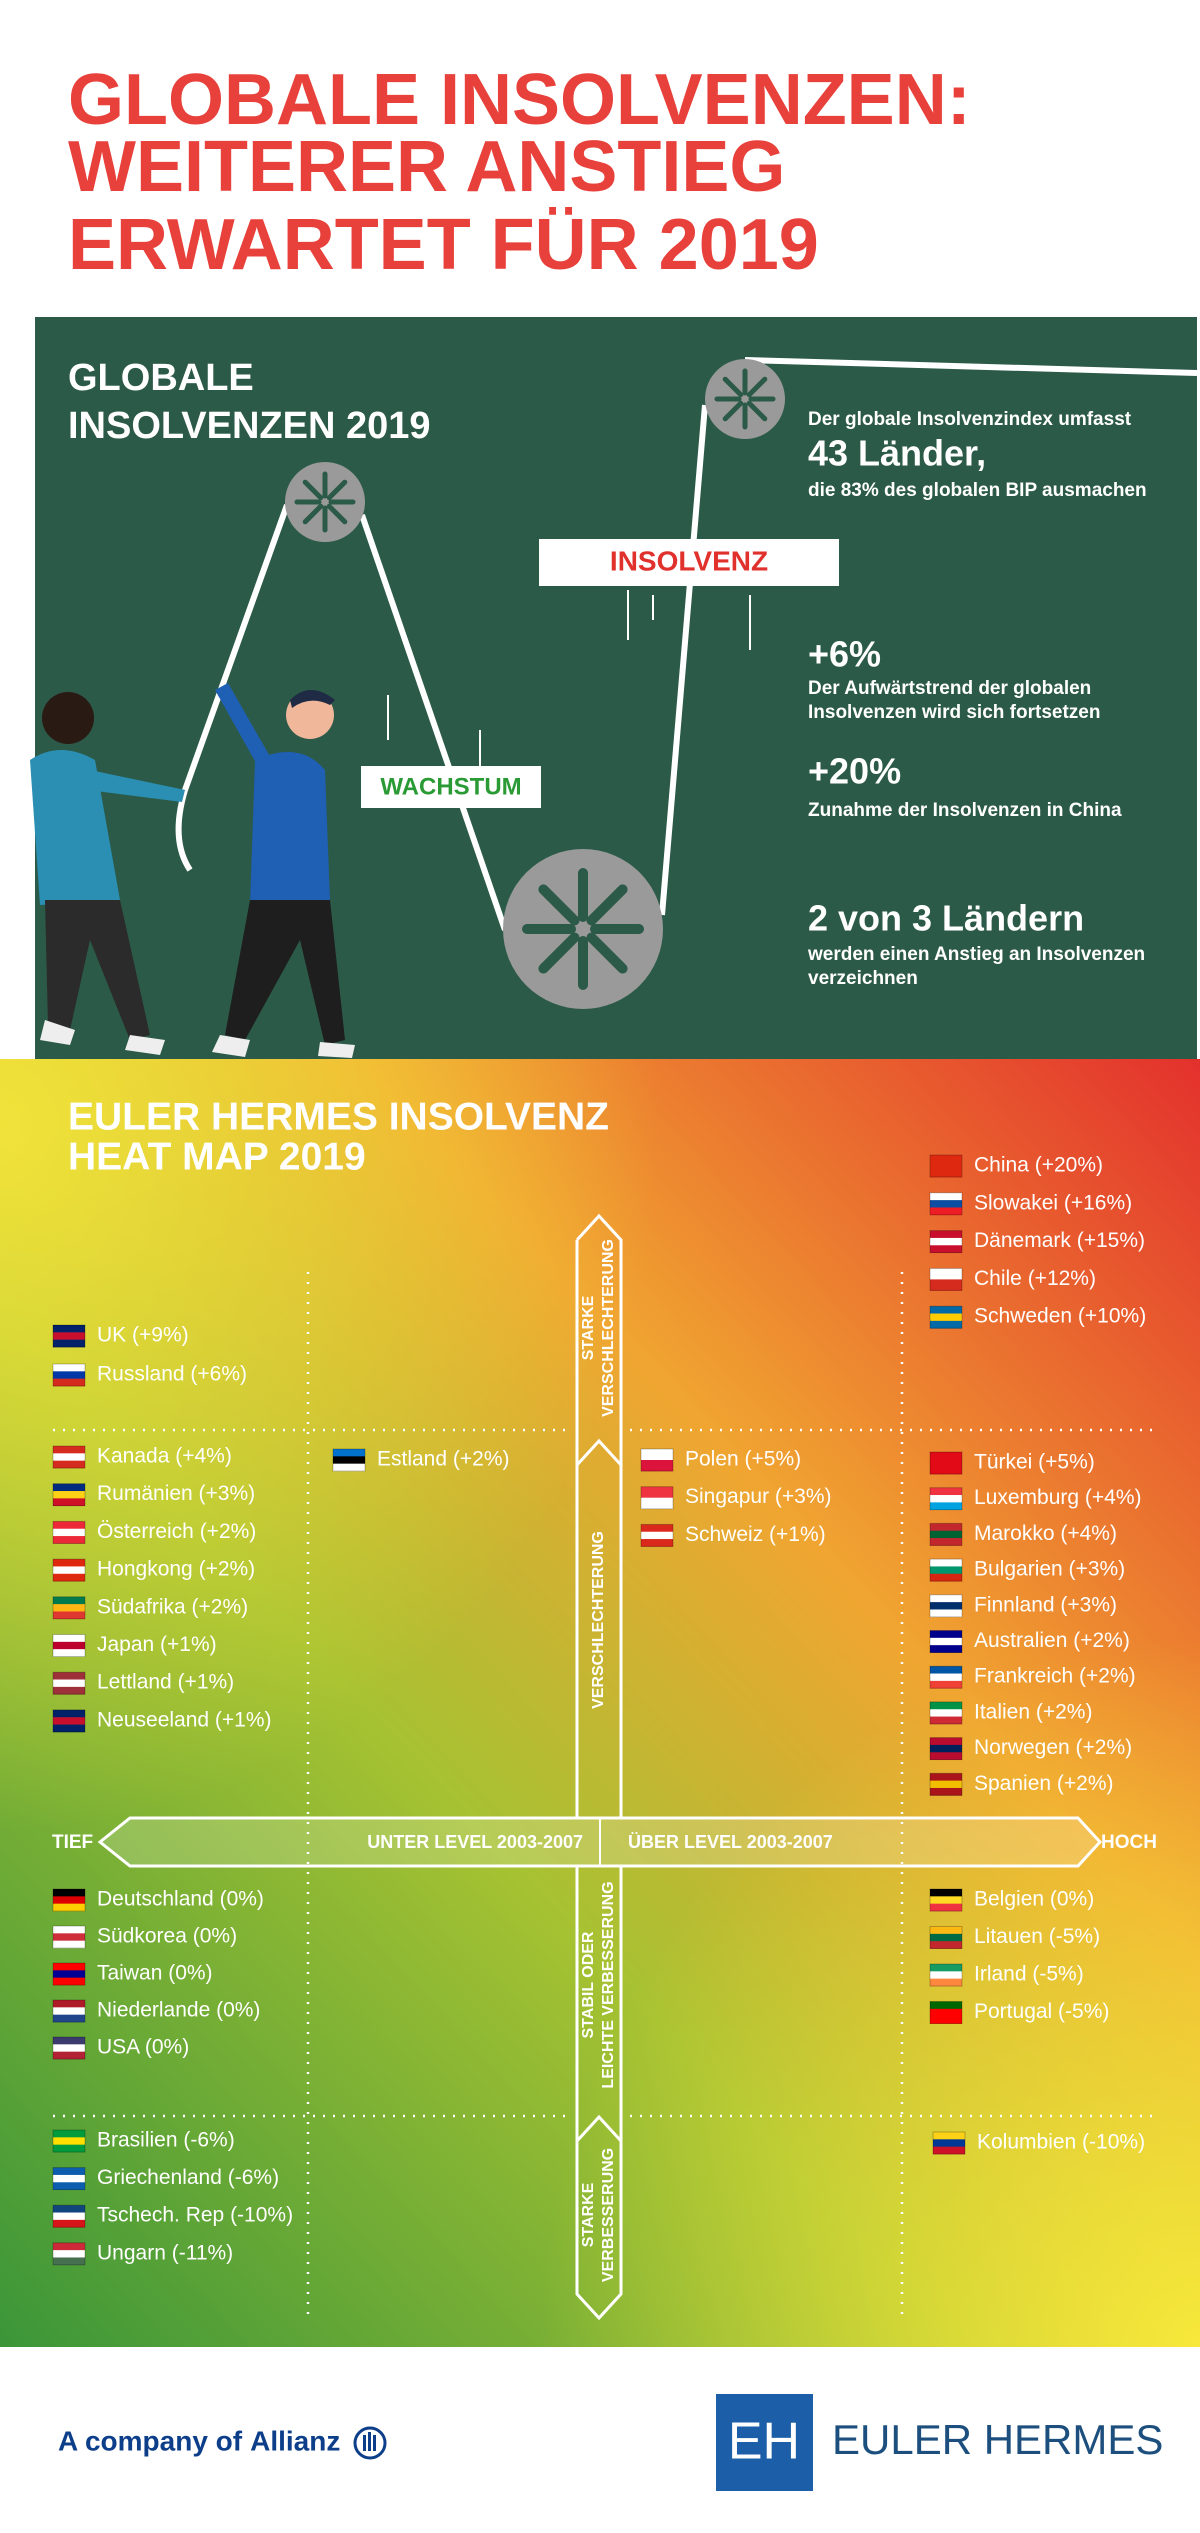 This screenshot has width=1200, height=2533. I want to click on country: Kanada (+4%), so click(164, 1456).